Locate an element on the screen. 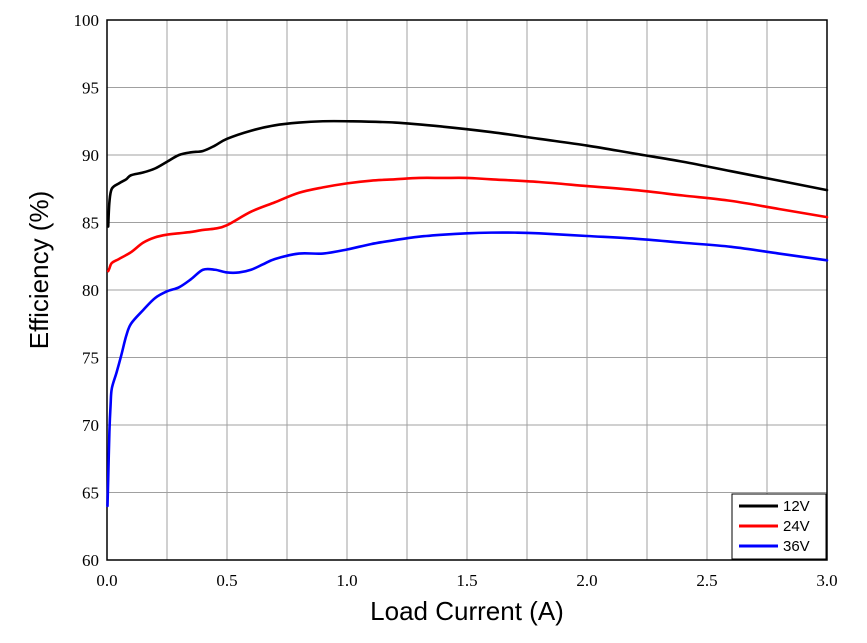  y-tick-label: 60 is located at coordinates (90, 560).